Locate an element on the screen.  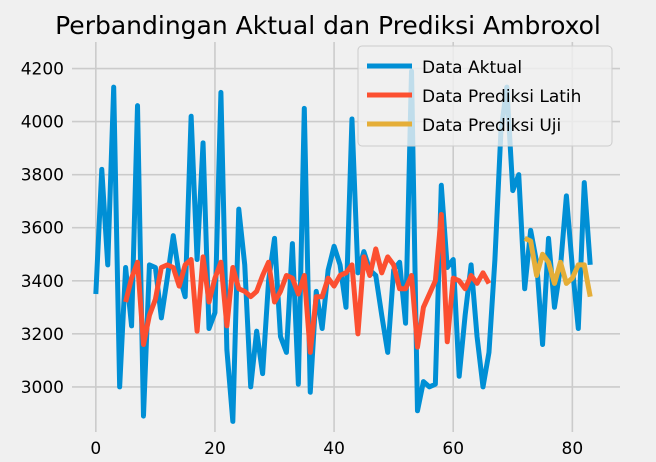
x-tick-label: 20 is located at coordinates (215, 449).